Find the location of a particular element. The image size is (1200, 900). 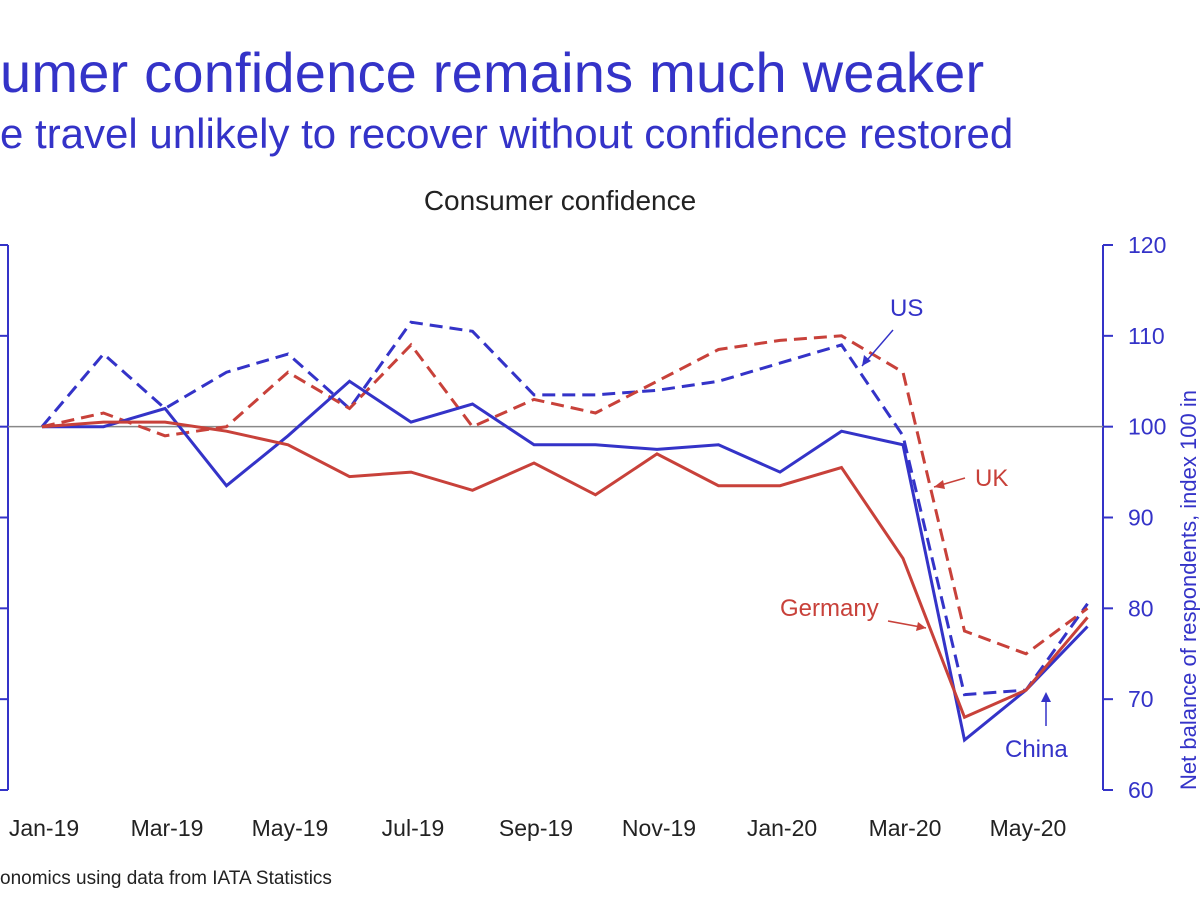

annotation-china-arrowhead is located at coordinates (1046, 697).